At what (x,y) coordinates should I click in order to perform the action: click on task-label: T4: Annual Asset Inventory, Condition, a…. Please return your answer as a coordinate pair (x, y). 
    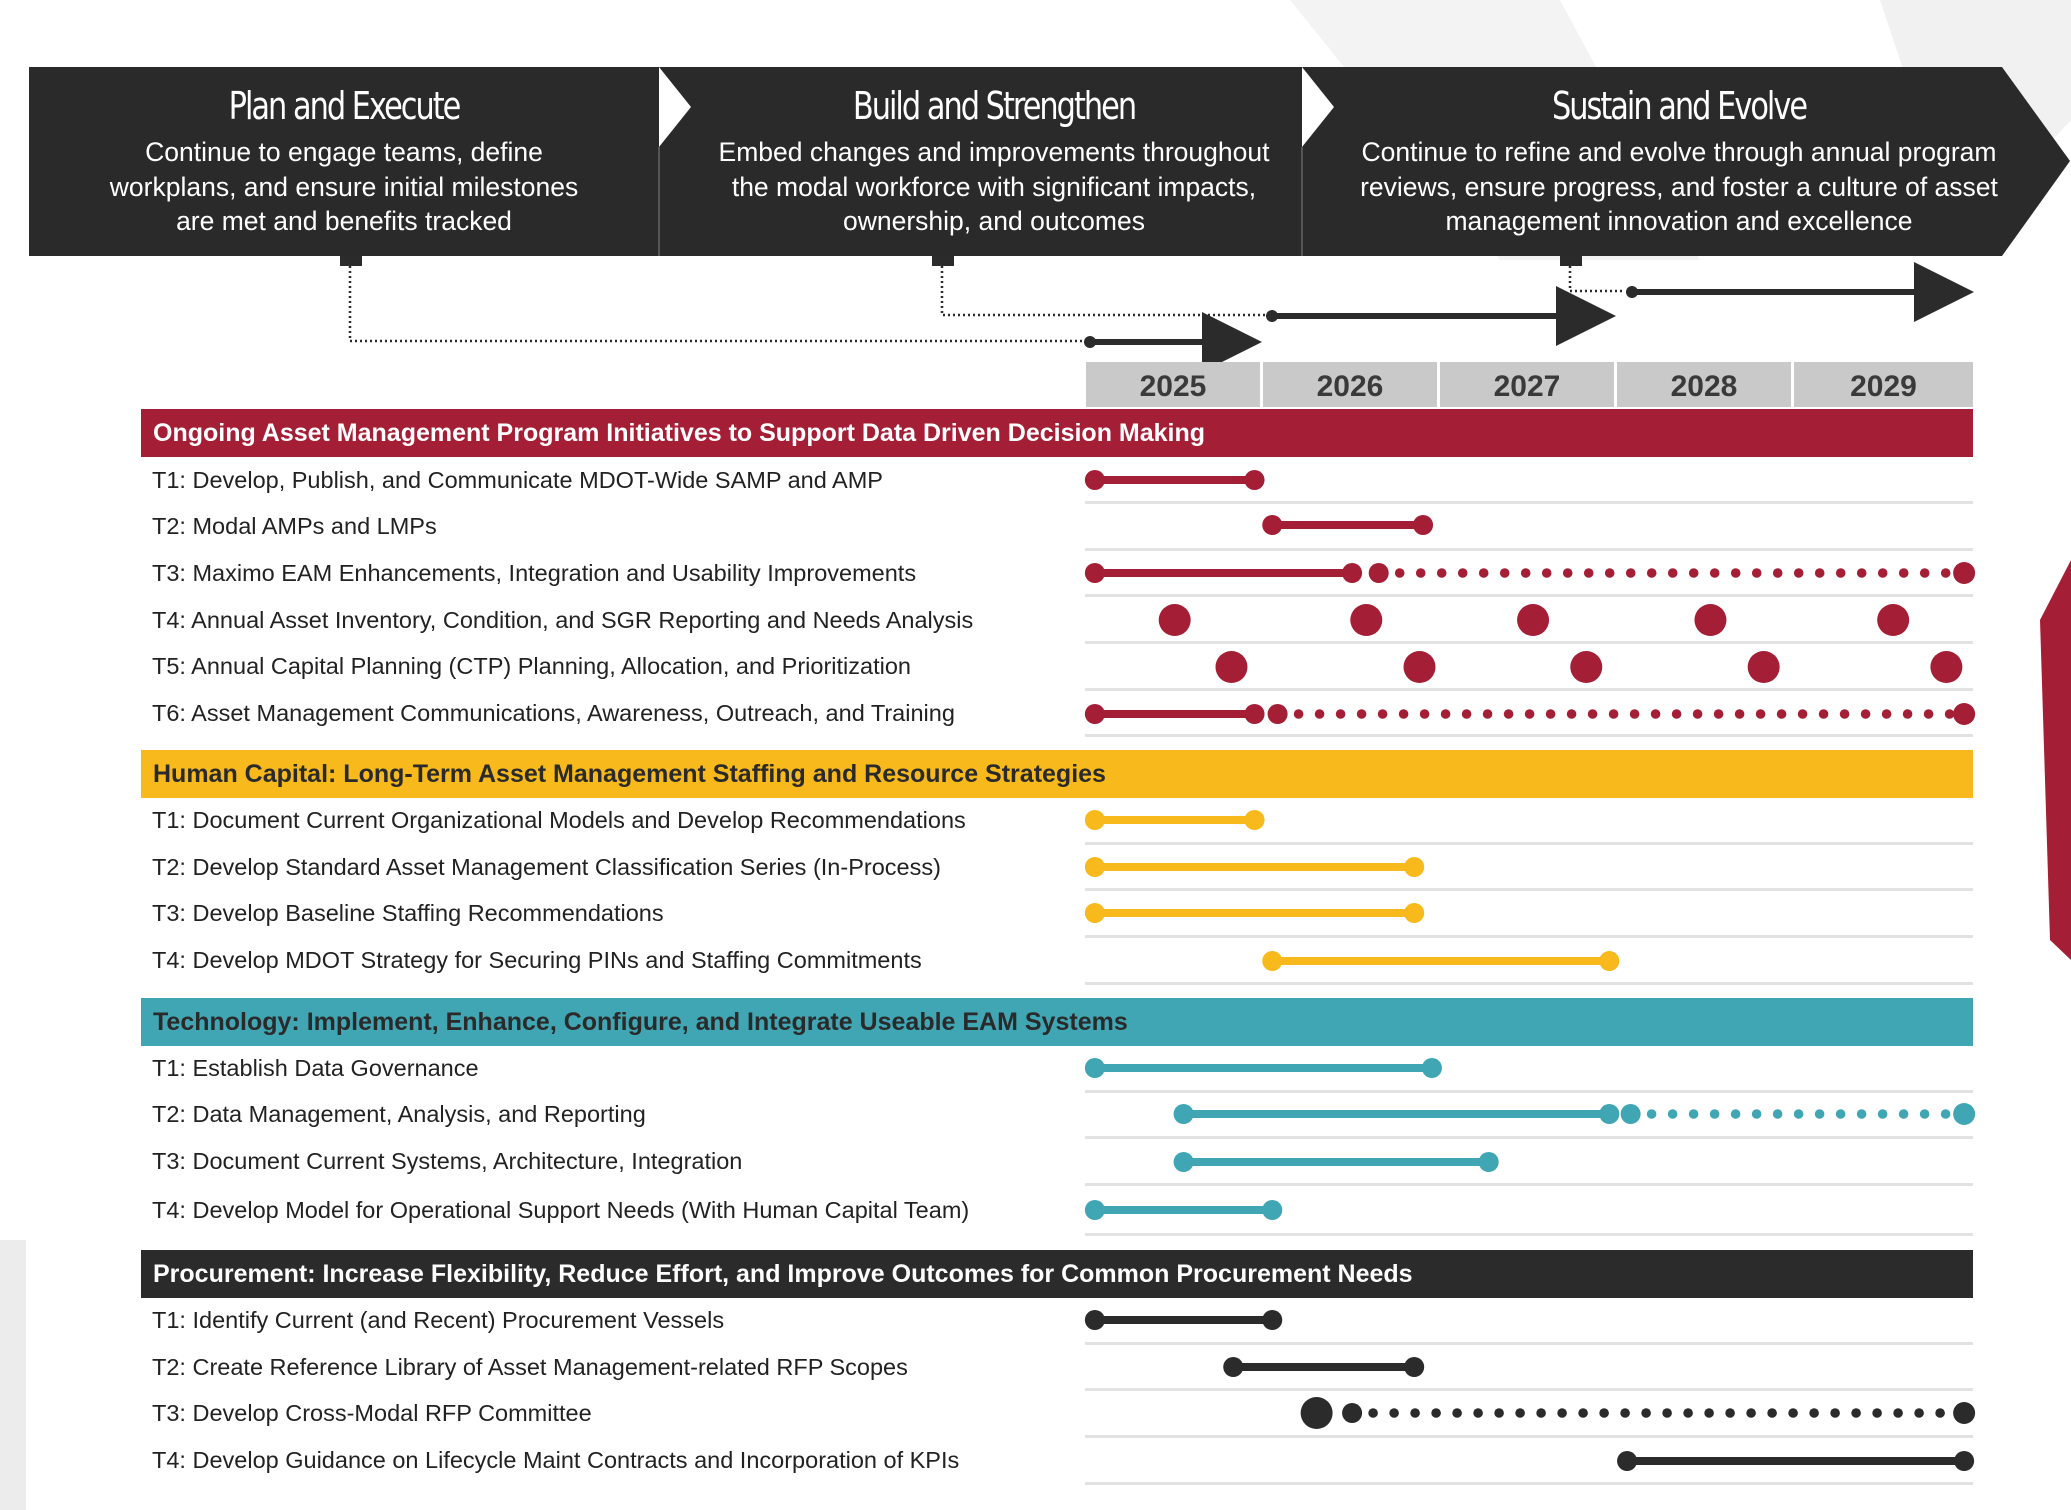
    Looking at the image, I should click on (563, 620).